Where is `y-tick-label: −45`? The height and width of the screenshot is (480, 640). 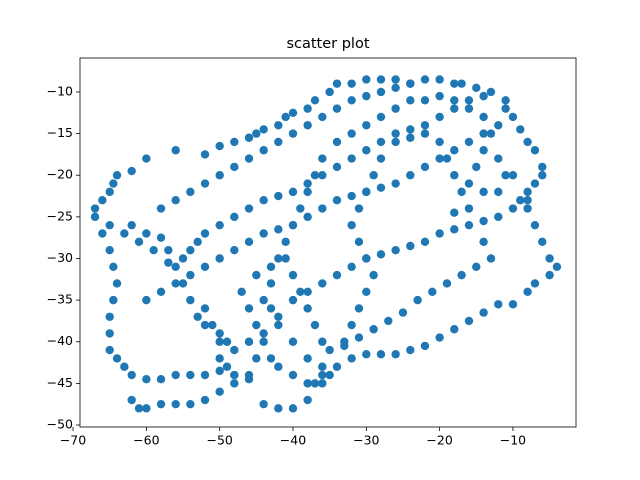 y-tick-label: −45 is located at coordinates (60, 382).